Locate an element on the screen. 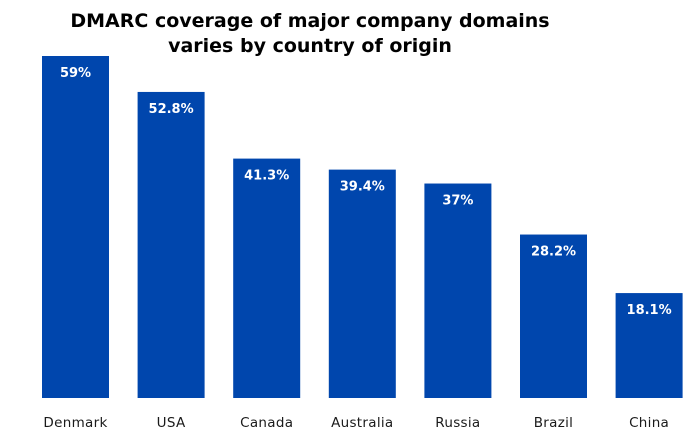 This screenshot has height=440, width=700. bar-value-label-usa: 52.8% is located at coordinates (171, 109).